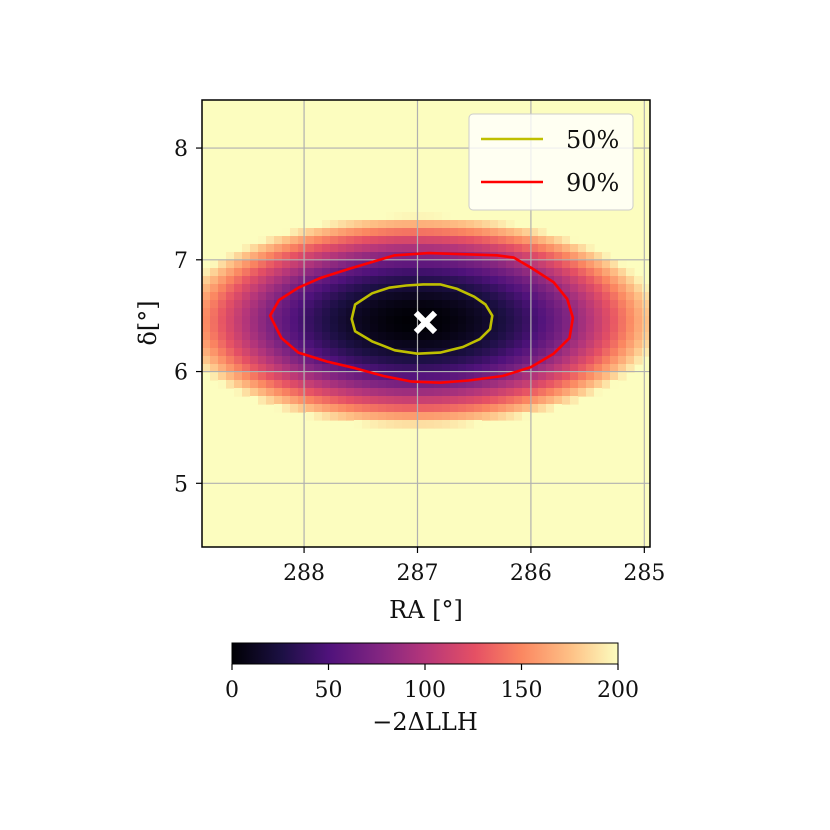 The image size is (830, 830). Describe the element at coordinates (644, 573) in the screenshot. I see `x-tick-label: 285` at that location.